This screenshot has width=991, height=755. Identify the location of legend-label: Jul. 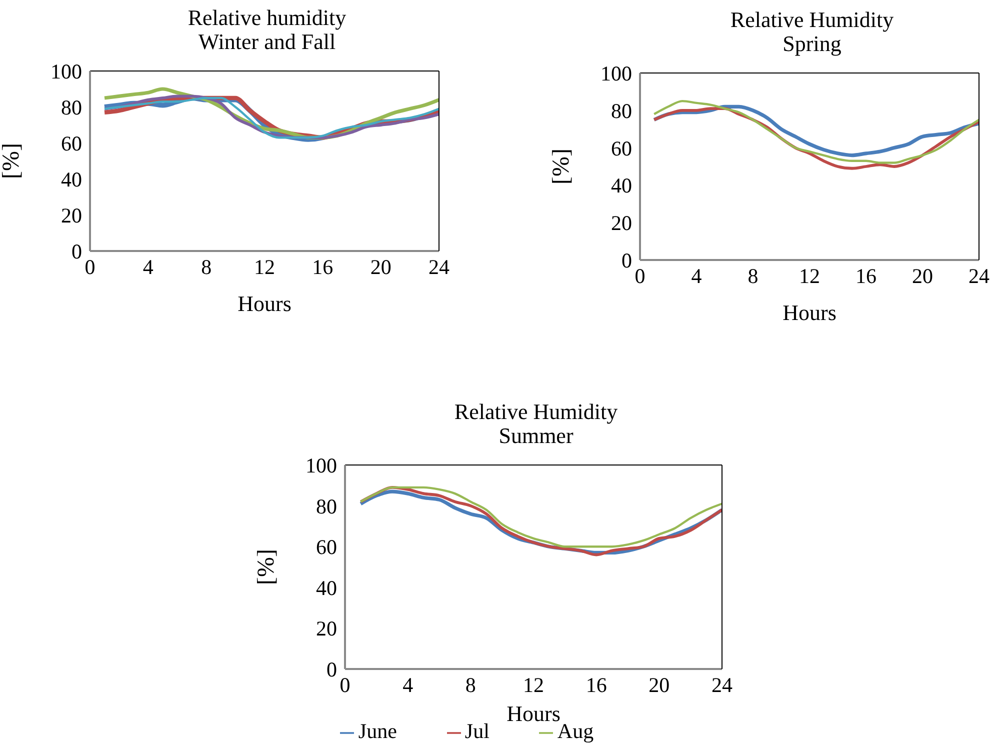
(477, 731).